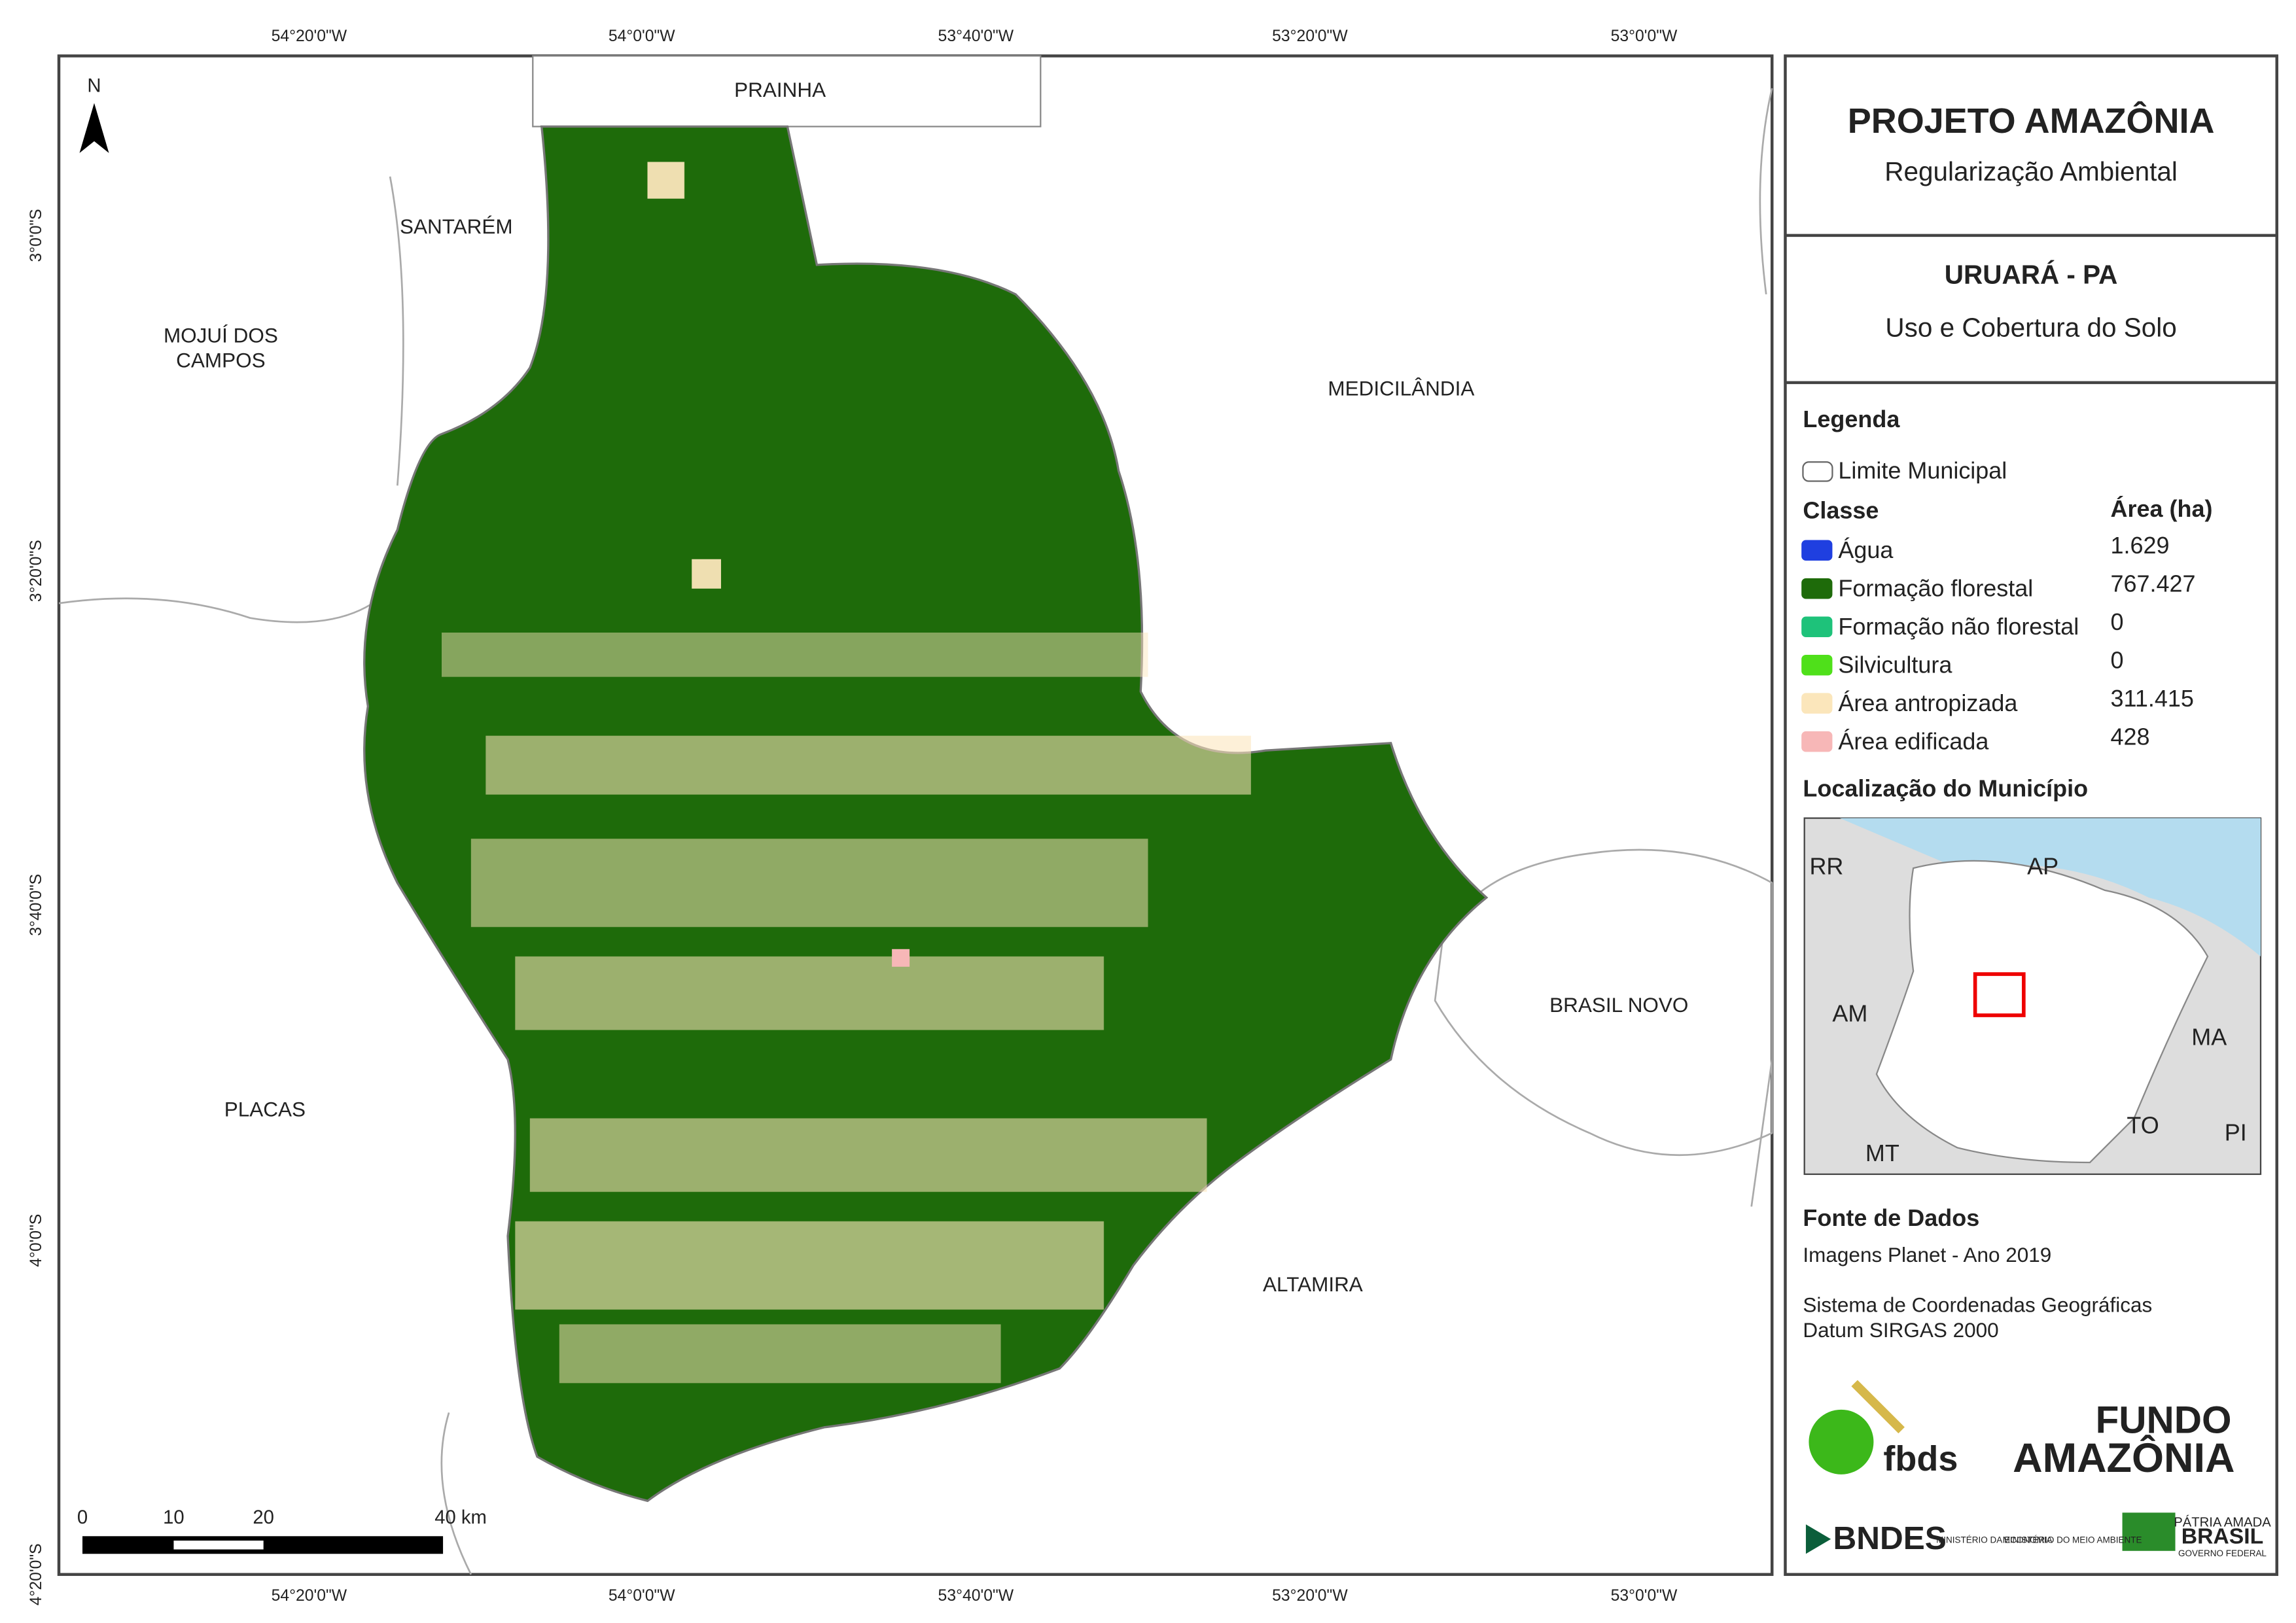 The height and width of the screenshot is (1623, 2296). What do you see at coordinates (1401, 388) in the screenshot?
I see `neighbor-label: MEDICILÂNDIA` at bounding box center [1401, 388].